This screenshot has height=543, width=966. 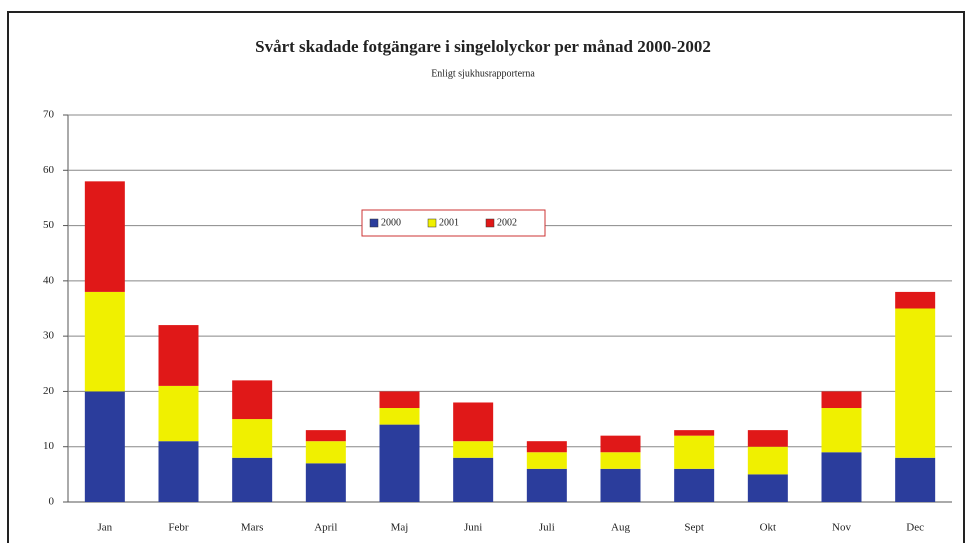 What do you see at coordinates (49, 115) in the screenshot?
I see `y-tick-label: 70` at bounding box center [49, 115].